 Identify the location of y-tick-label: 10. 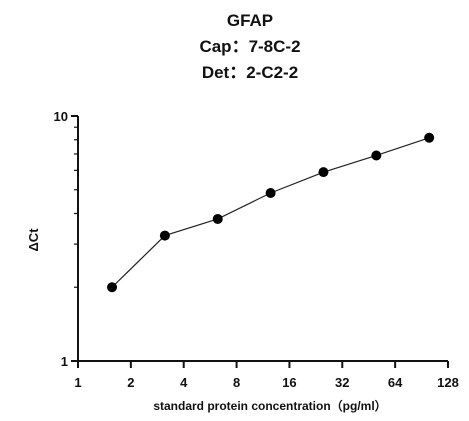
(61, 116).